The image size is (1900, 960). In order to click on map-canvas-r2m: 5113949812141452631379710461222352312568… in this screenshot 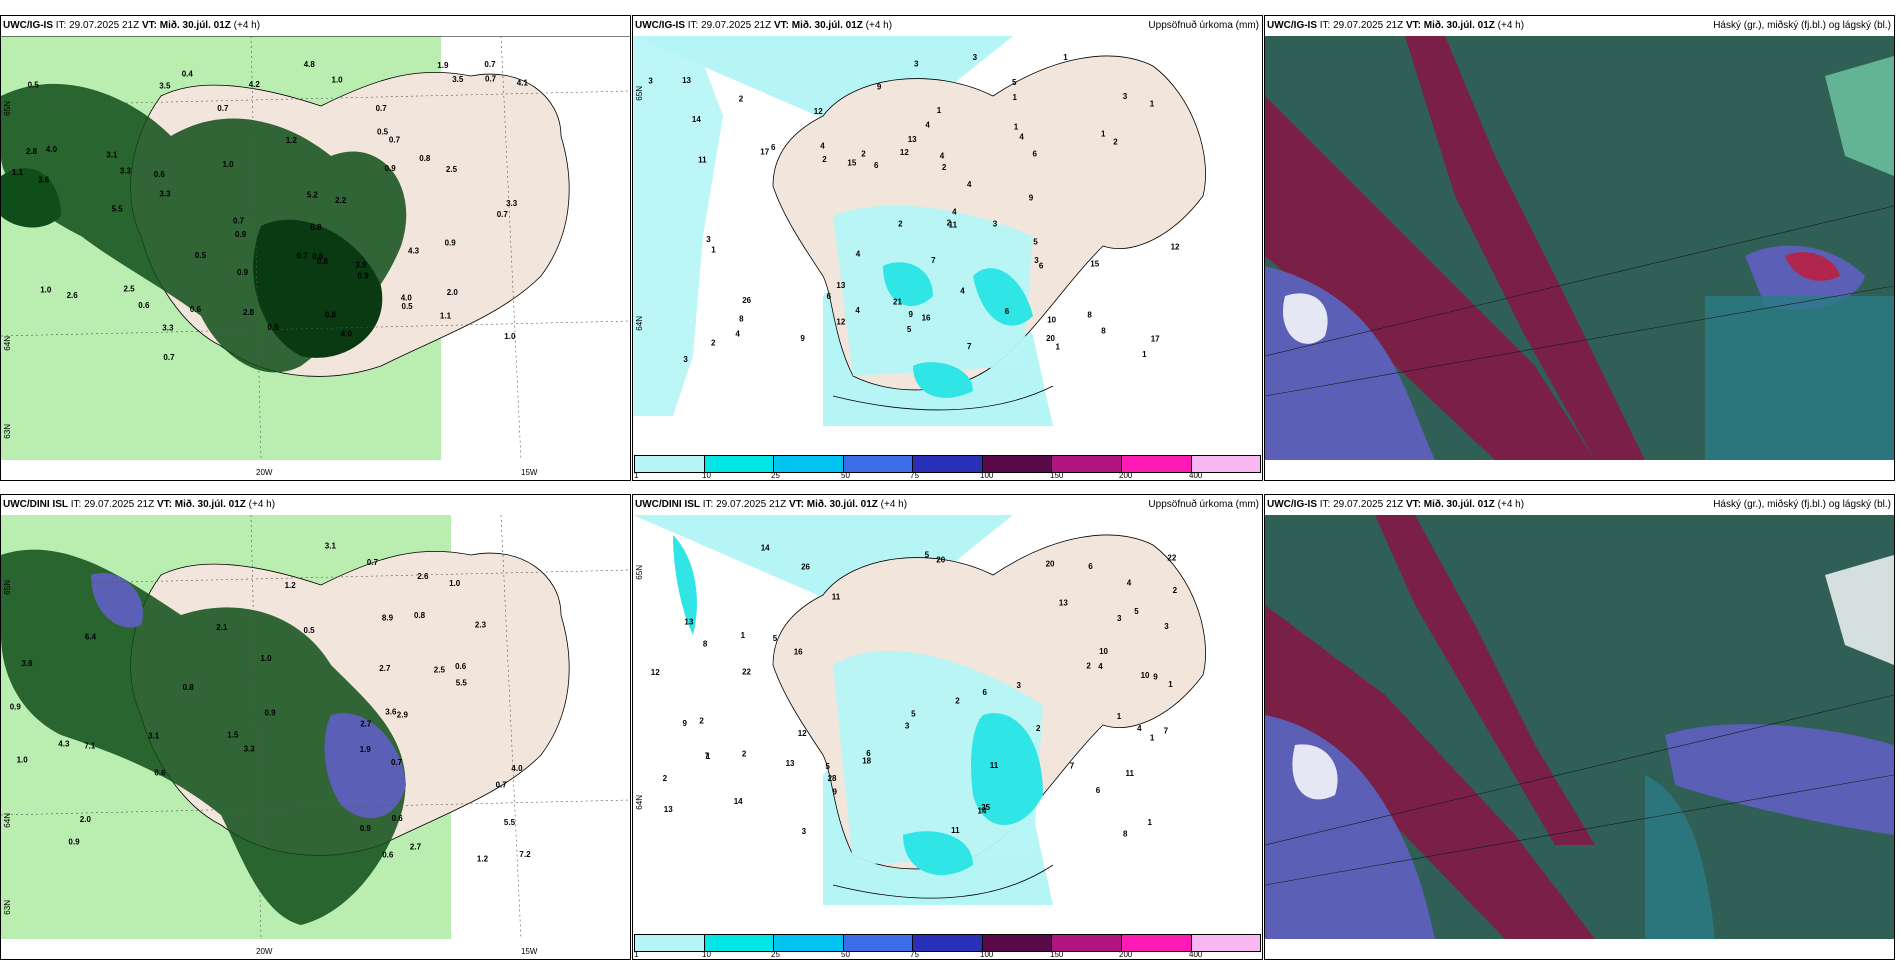, I will do `click(947, 715)`.